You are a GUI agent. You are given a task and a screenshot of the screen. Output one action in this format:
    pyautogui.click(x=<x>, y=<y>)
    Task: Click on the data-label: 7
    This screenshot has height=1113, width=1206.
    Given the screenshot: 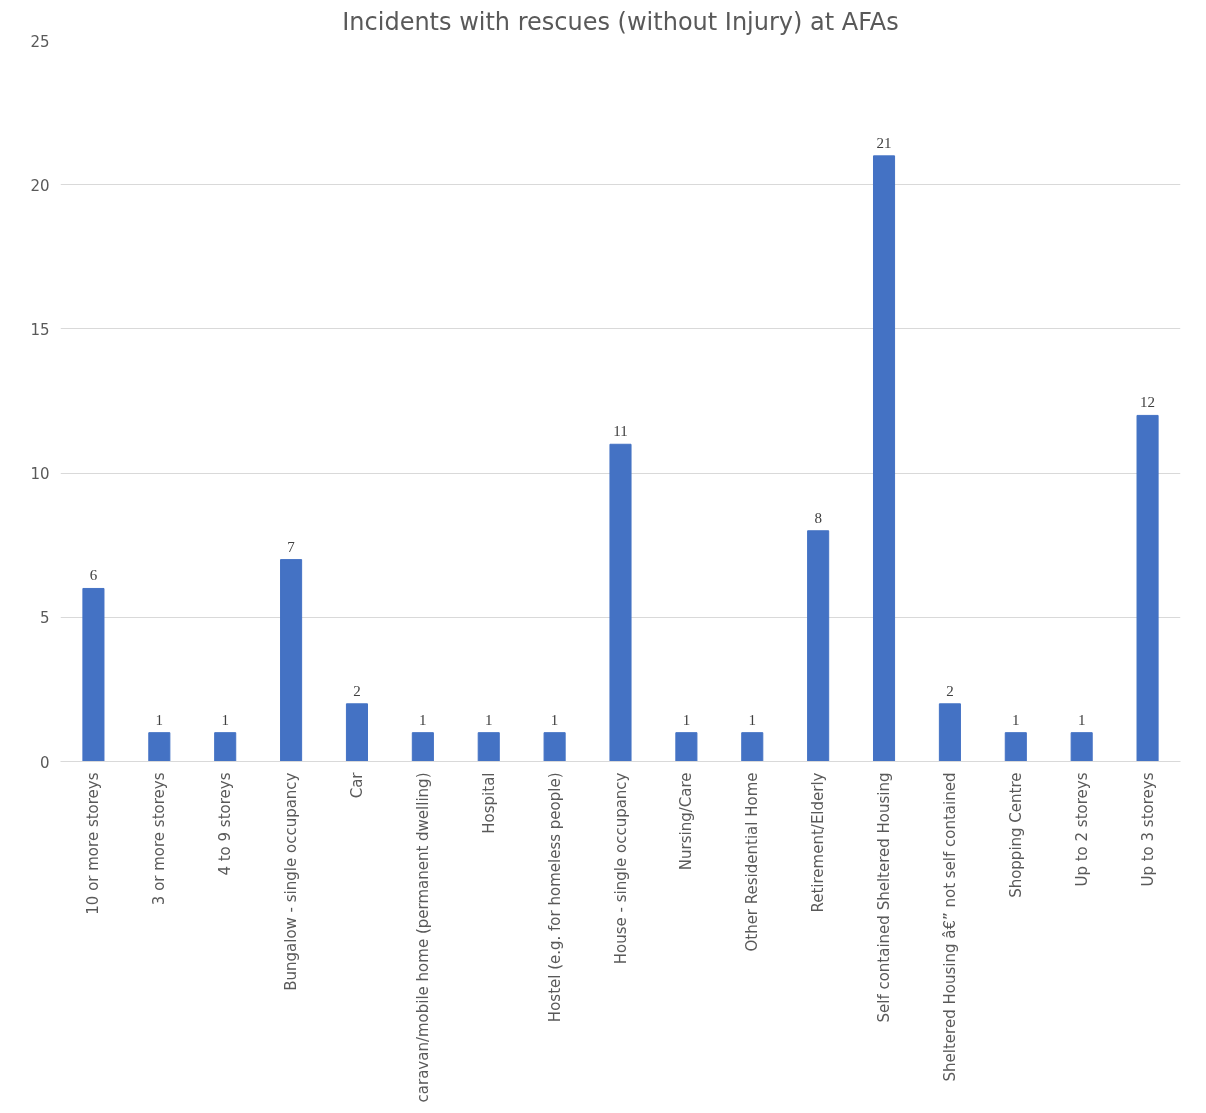 What is the action you would take?
    pyautogui.click(x=291, y=546)
    